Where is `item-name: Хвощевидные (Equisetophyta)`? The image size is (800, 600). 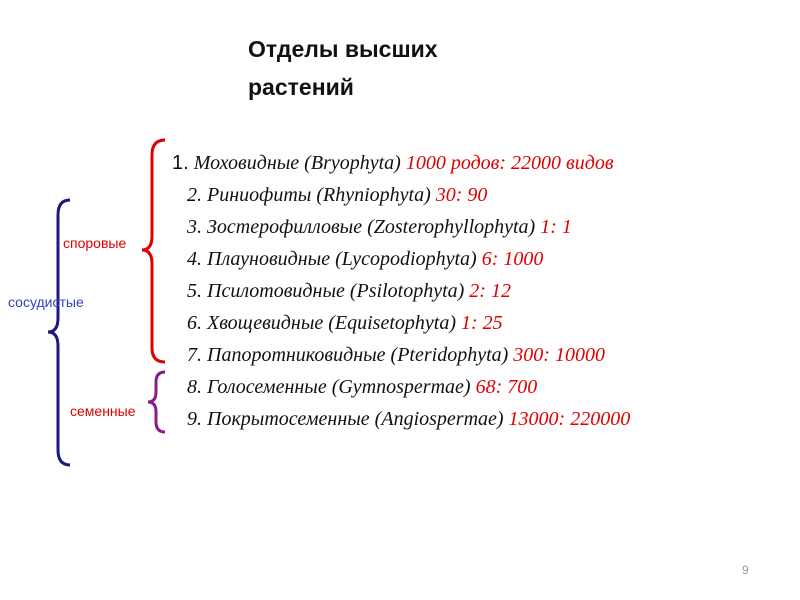
item-name: Хвощевидные (Equisetophyta) is located at coordinates (331, 323).